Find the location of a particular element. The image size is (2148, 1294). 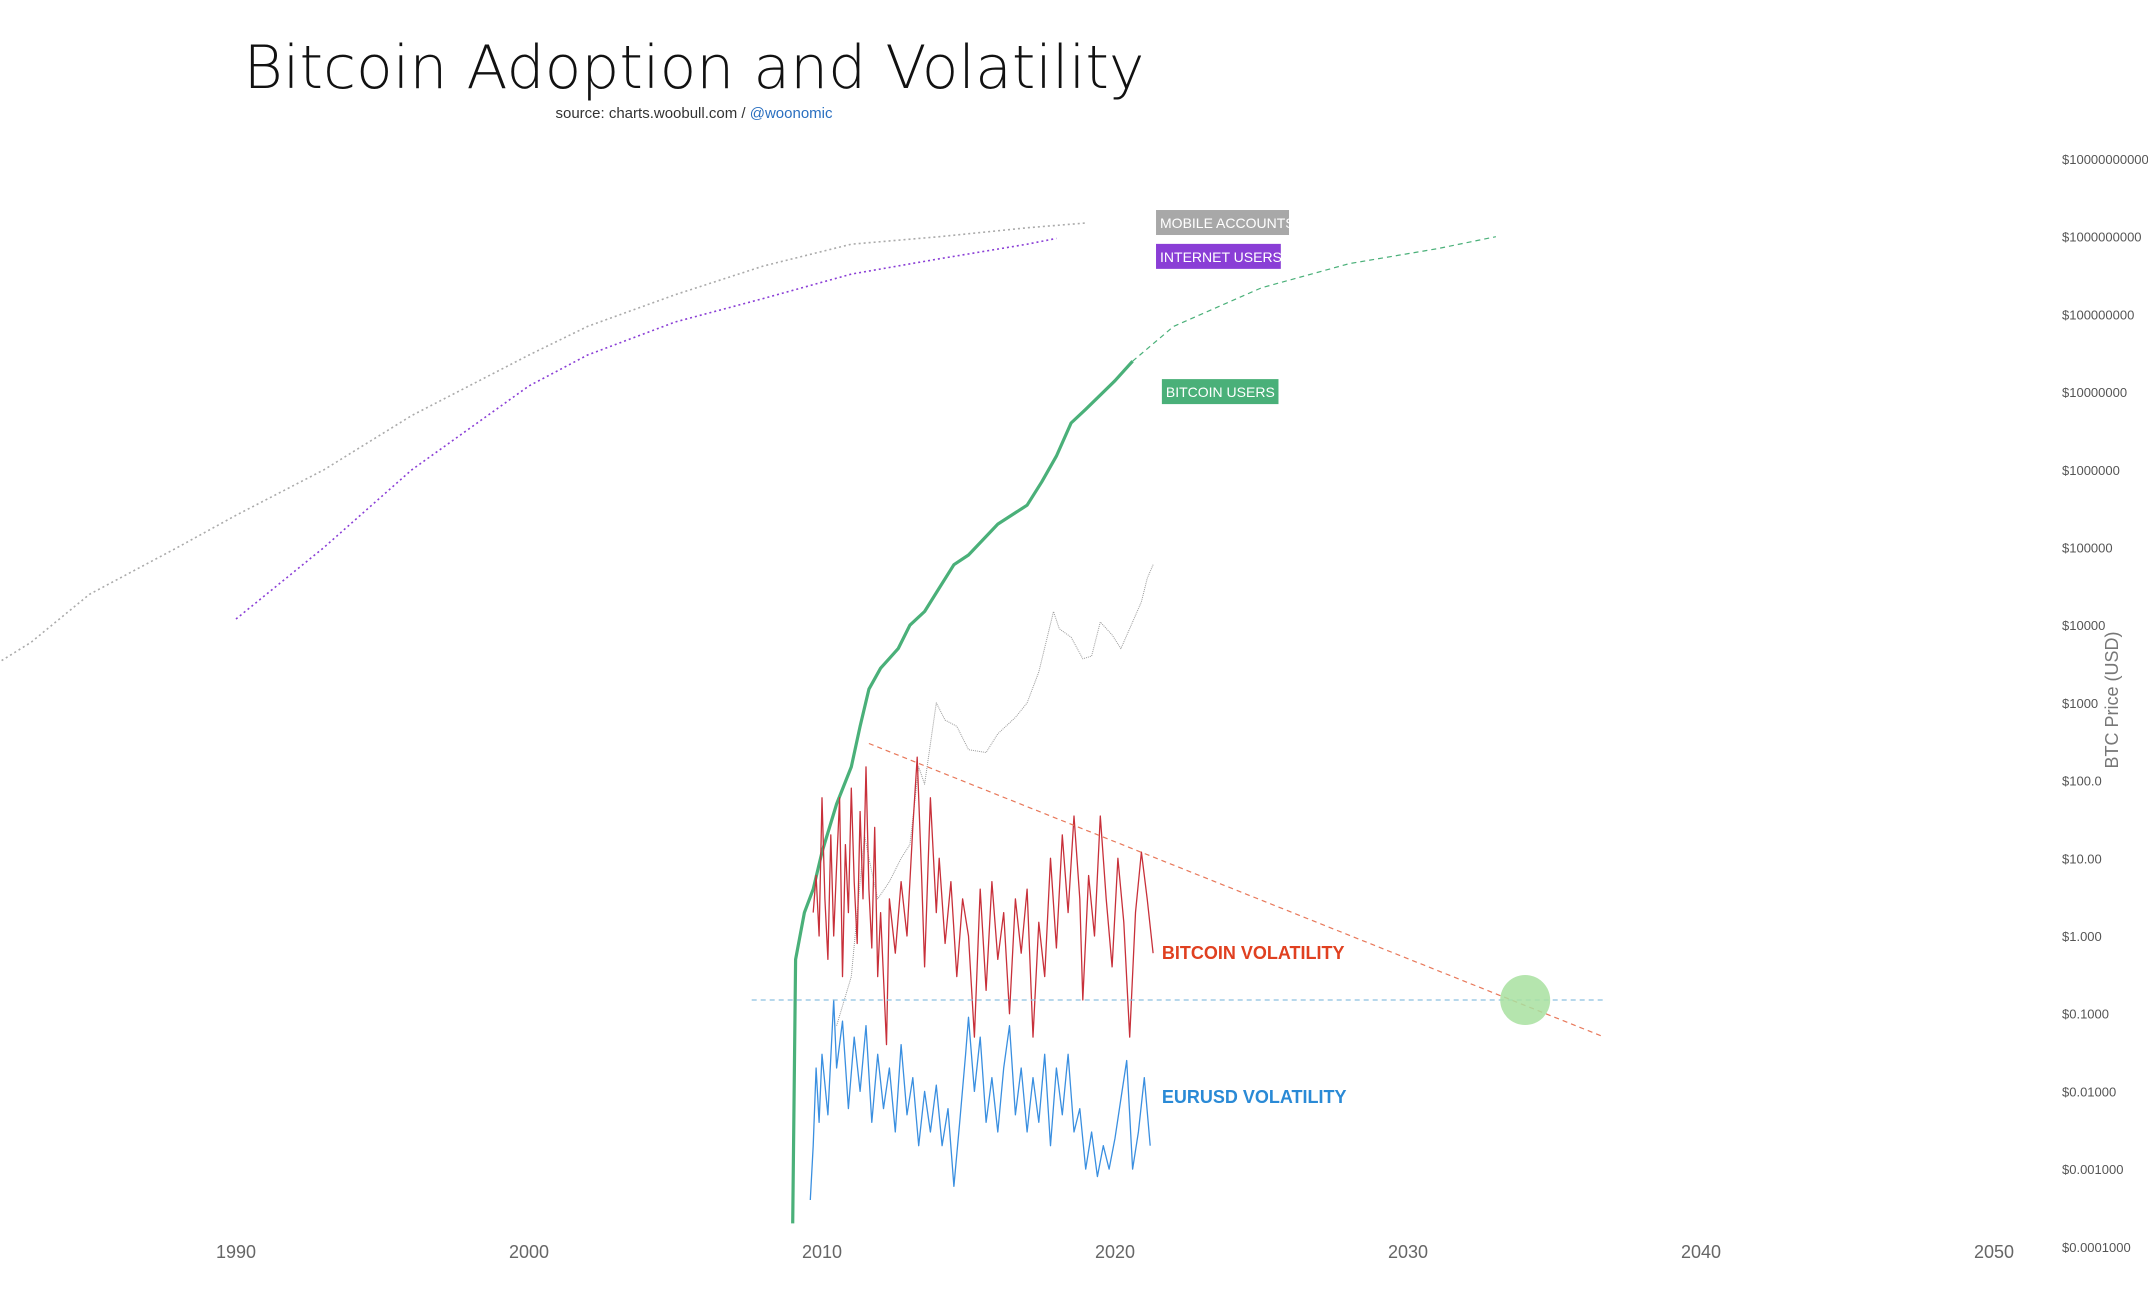

x-tick-2040: 2040 is located at coordinates (1701, 1252).